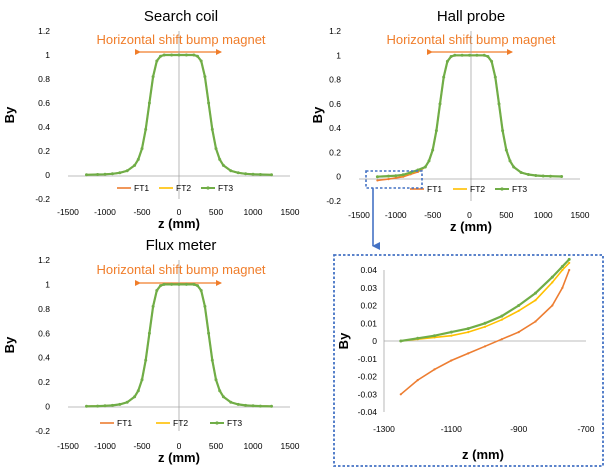 Image resolution: width=607 pixels, height=469 pixels. I want to click on hall-y-tick-label: 0.6, so click(335, 104).